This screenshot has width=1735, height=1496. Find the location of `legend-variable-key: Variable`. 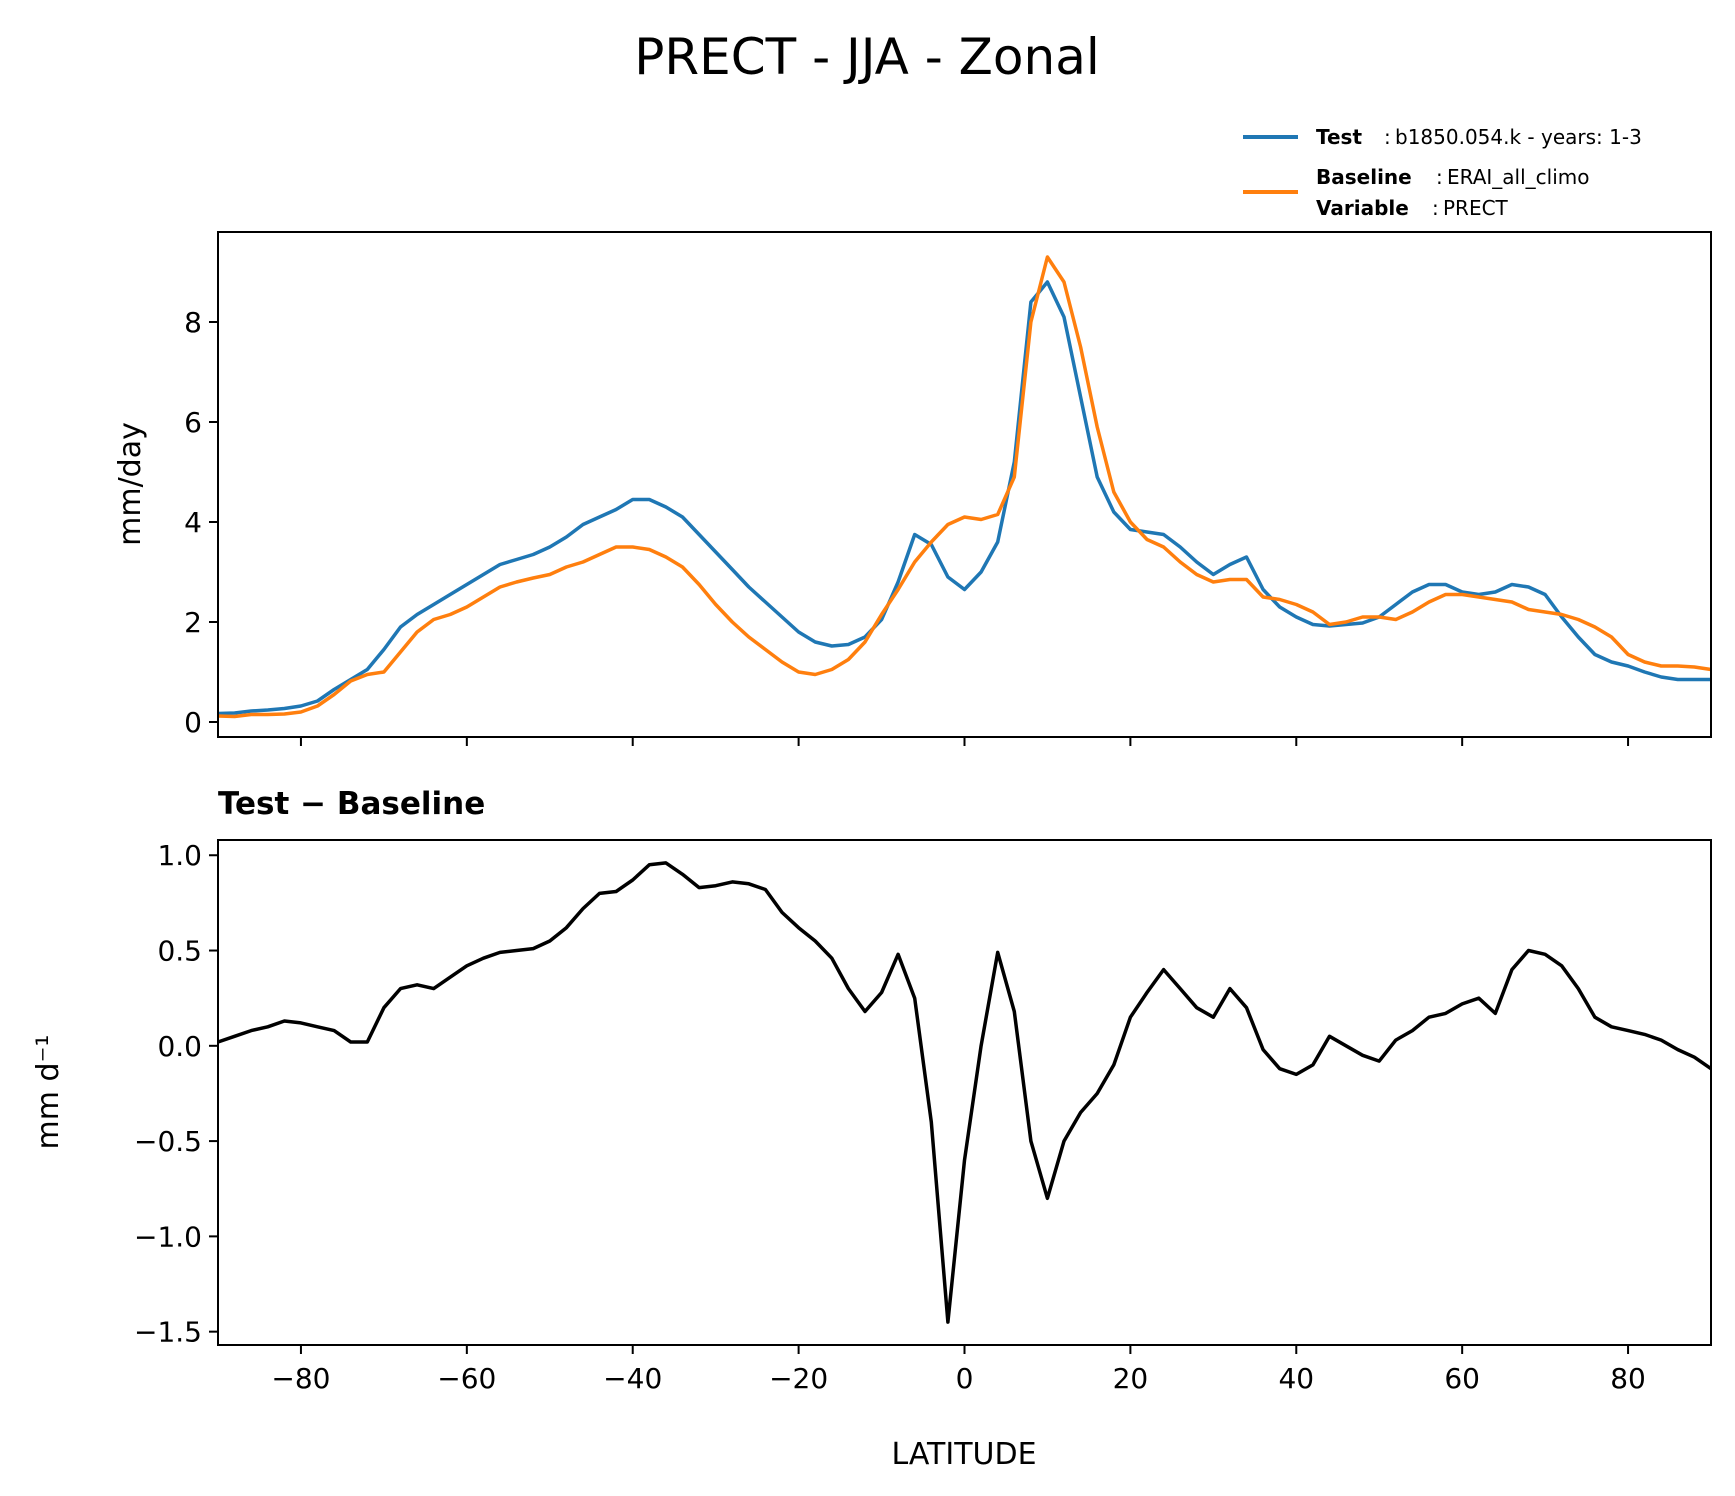

legend-variable-key: Variable is located at coordinates (1362, 208).